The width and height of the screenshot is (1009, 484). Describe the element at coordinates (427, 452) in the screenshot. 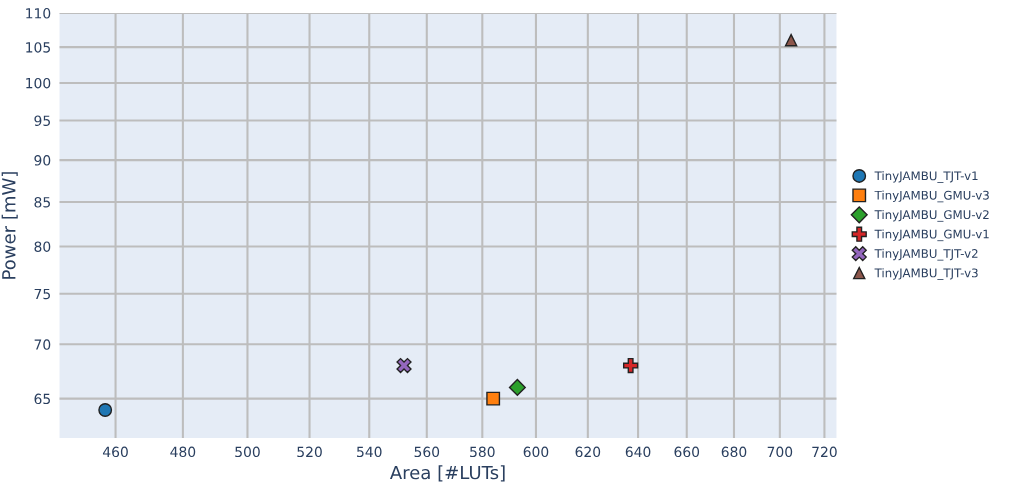

I see `x-tick-label: 560` at that location.